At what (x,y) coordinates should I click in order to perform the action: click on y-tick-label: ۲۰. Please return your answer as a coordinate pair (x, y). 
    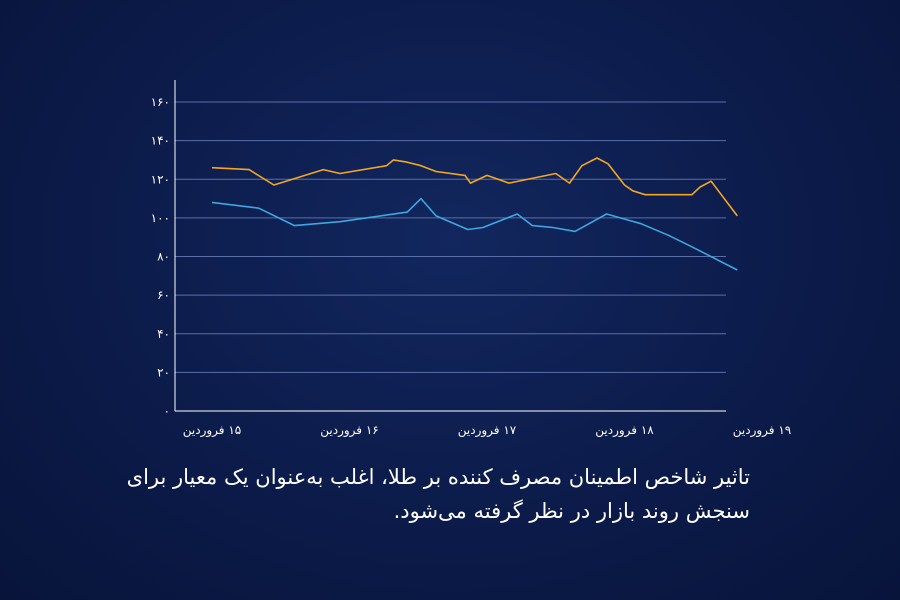
    Looking at the image, I should click on (163, 372).